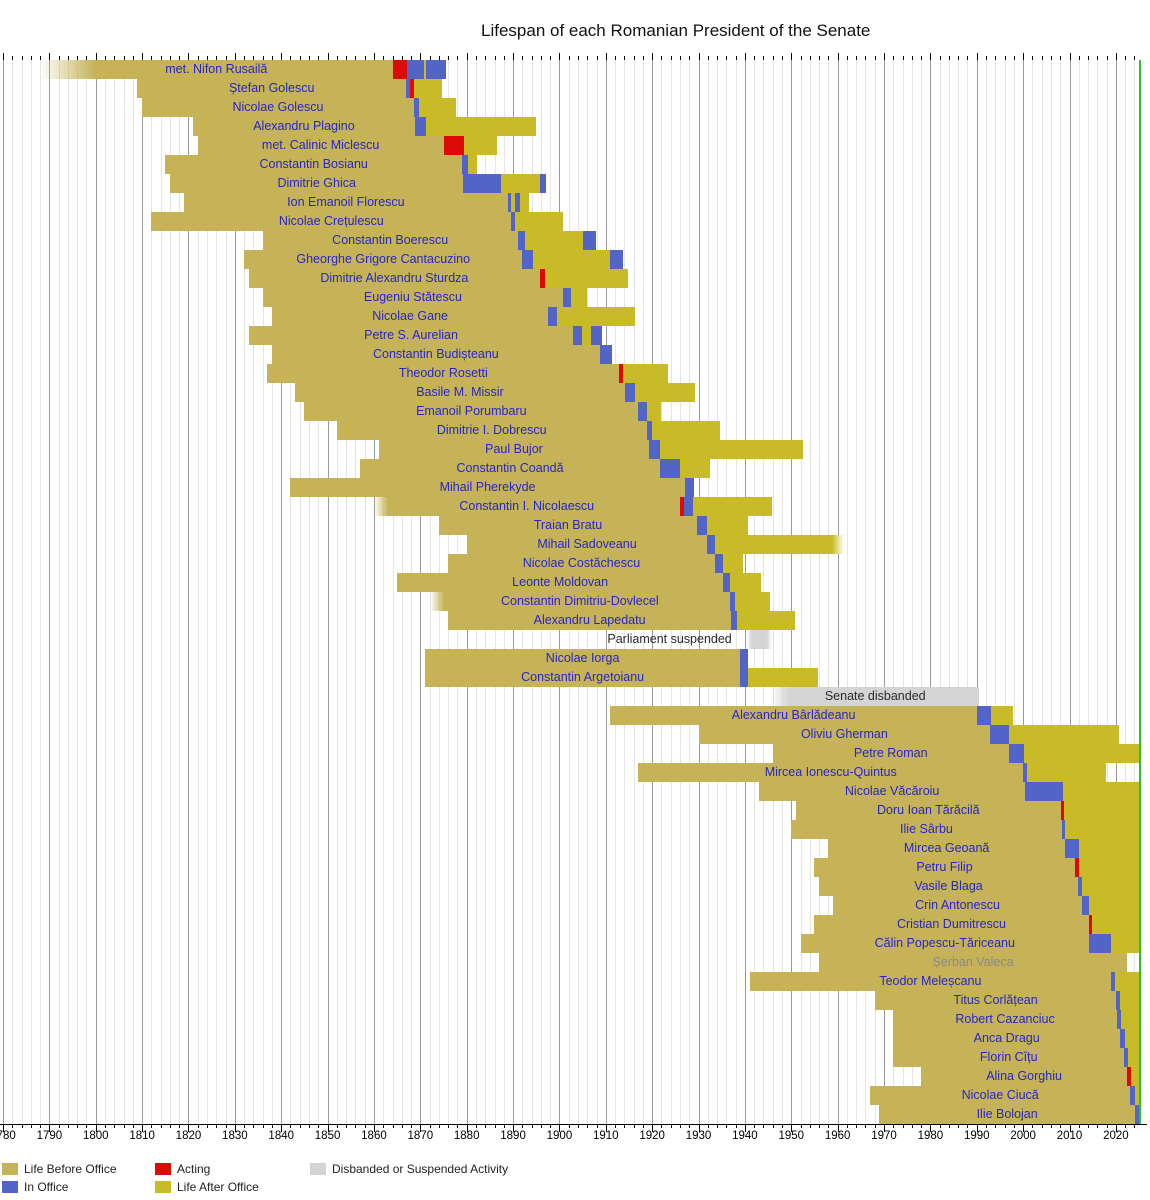 The width and height of the screenshot is (1150, 1200). I want to click on present-day-line, so click(1140, 592).